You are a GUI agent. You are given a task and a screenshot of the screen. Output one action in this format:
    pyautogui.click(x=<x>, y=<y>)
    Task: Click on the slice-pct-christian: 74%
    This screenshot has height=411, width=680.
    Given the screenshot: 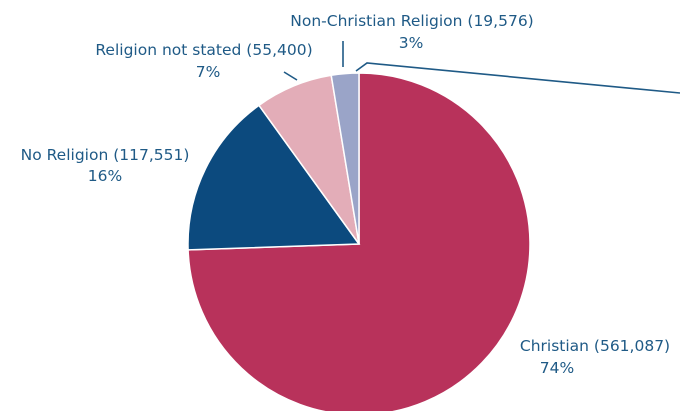 What is the action you would take?
    pyautogui.click(x=557, y=368)
    